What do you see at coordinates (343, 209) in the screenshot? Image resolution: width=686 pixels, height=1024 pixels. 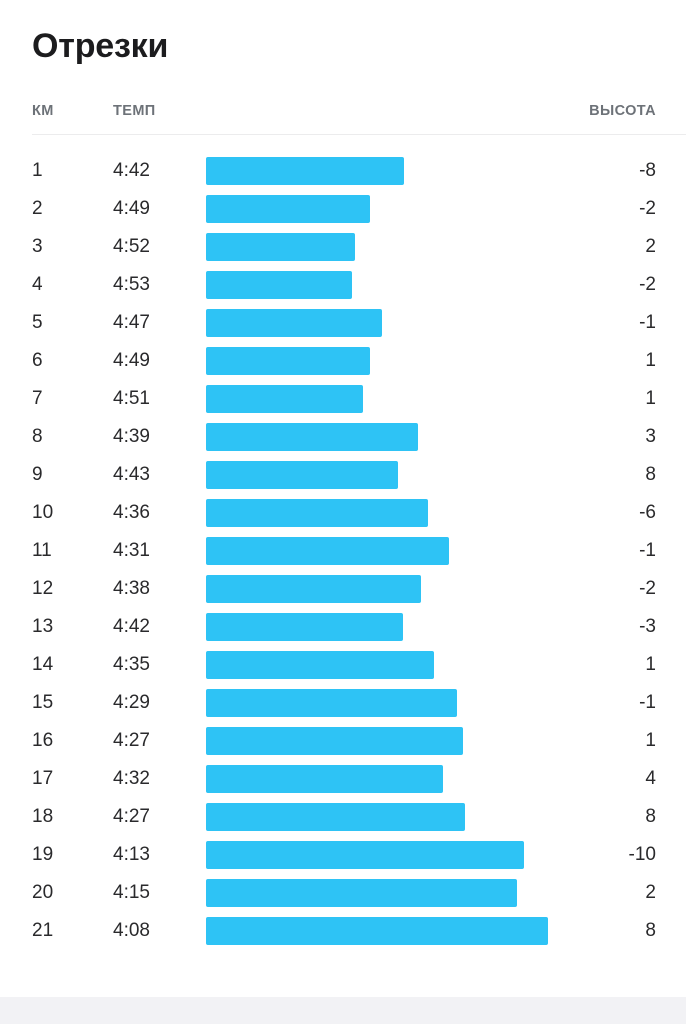 I see `table-row: 2 4:49 -2` at bounding box center [343, 209].